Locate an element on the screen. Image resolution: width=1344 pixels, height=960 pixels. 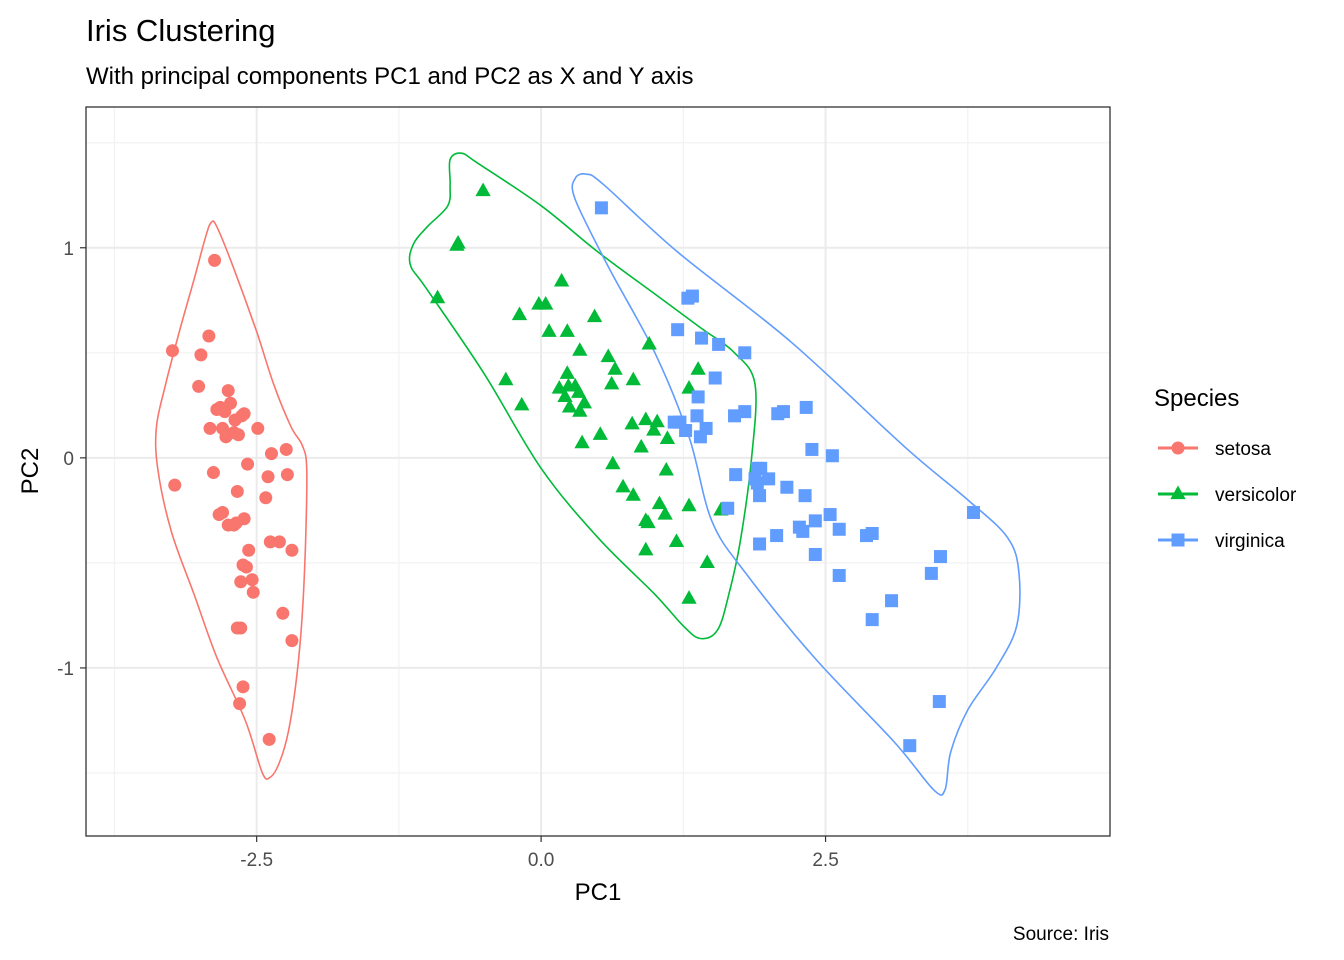
legend-key-marker-virginica is located at coordinates (1178, 540).